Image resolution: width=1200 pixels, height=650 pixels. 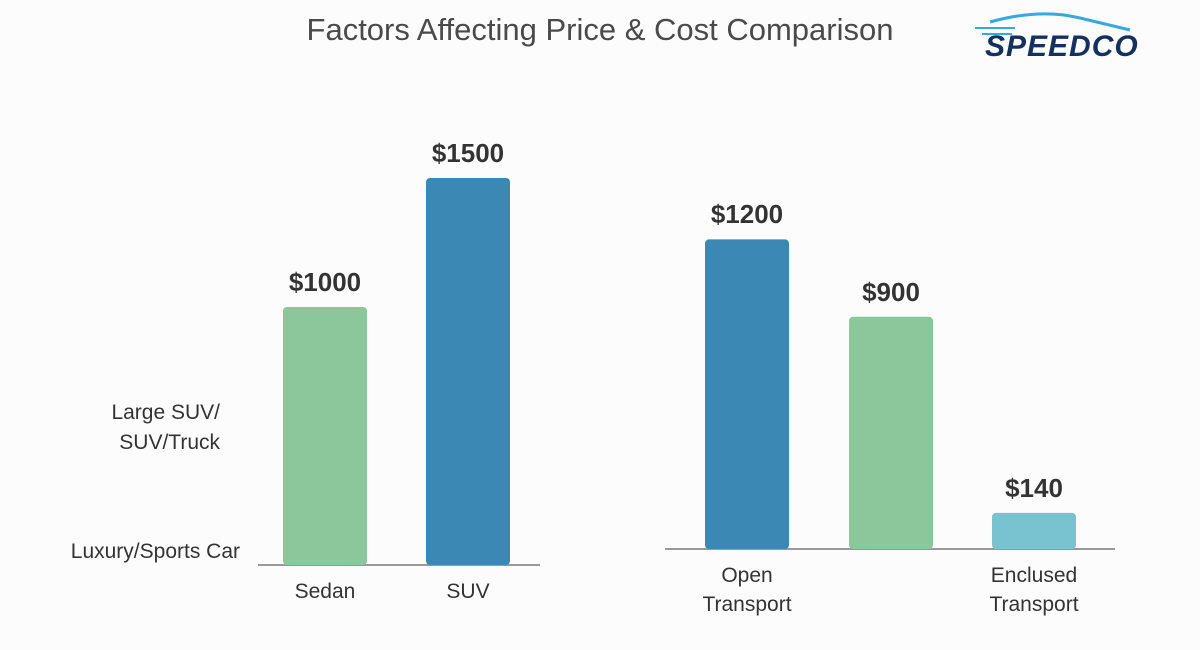 What do you see at coordinates (325, 282) in the screenshot?
I see `value-label: $1000` at bounding box center [325, 282].